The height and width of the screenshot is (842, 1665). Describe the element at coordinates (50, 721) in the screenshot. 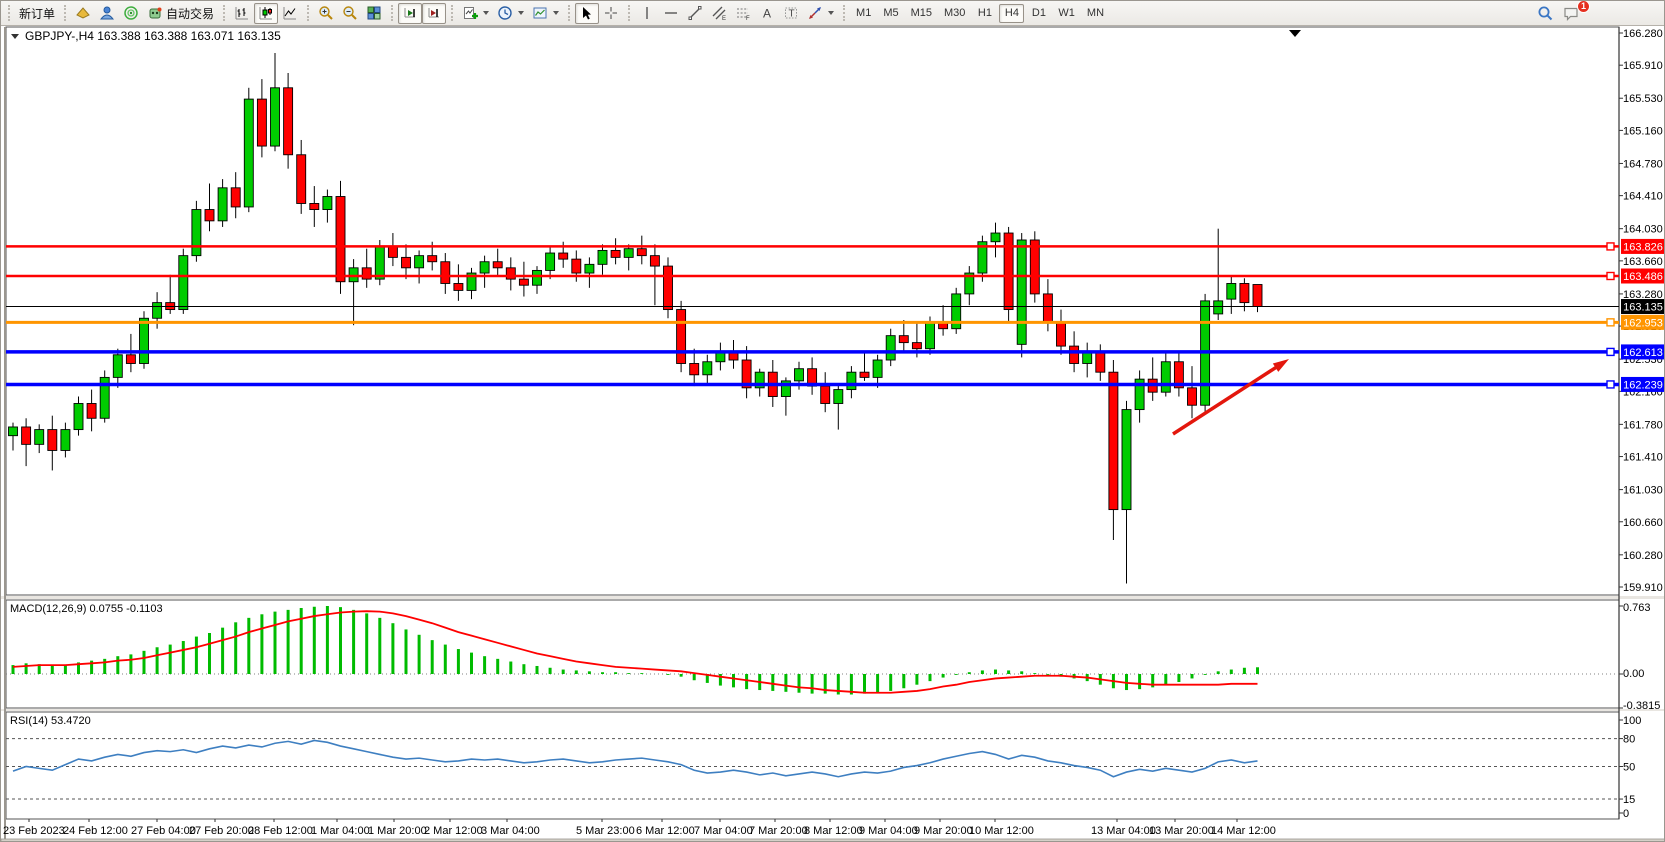

I see `rsi-label: RSI(14) 53.4720` at that location.